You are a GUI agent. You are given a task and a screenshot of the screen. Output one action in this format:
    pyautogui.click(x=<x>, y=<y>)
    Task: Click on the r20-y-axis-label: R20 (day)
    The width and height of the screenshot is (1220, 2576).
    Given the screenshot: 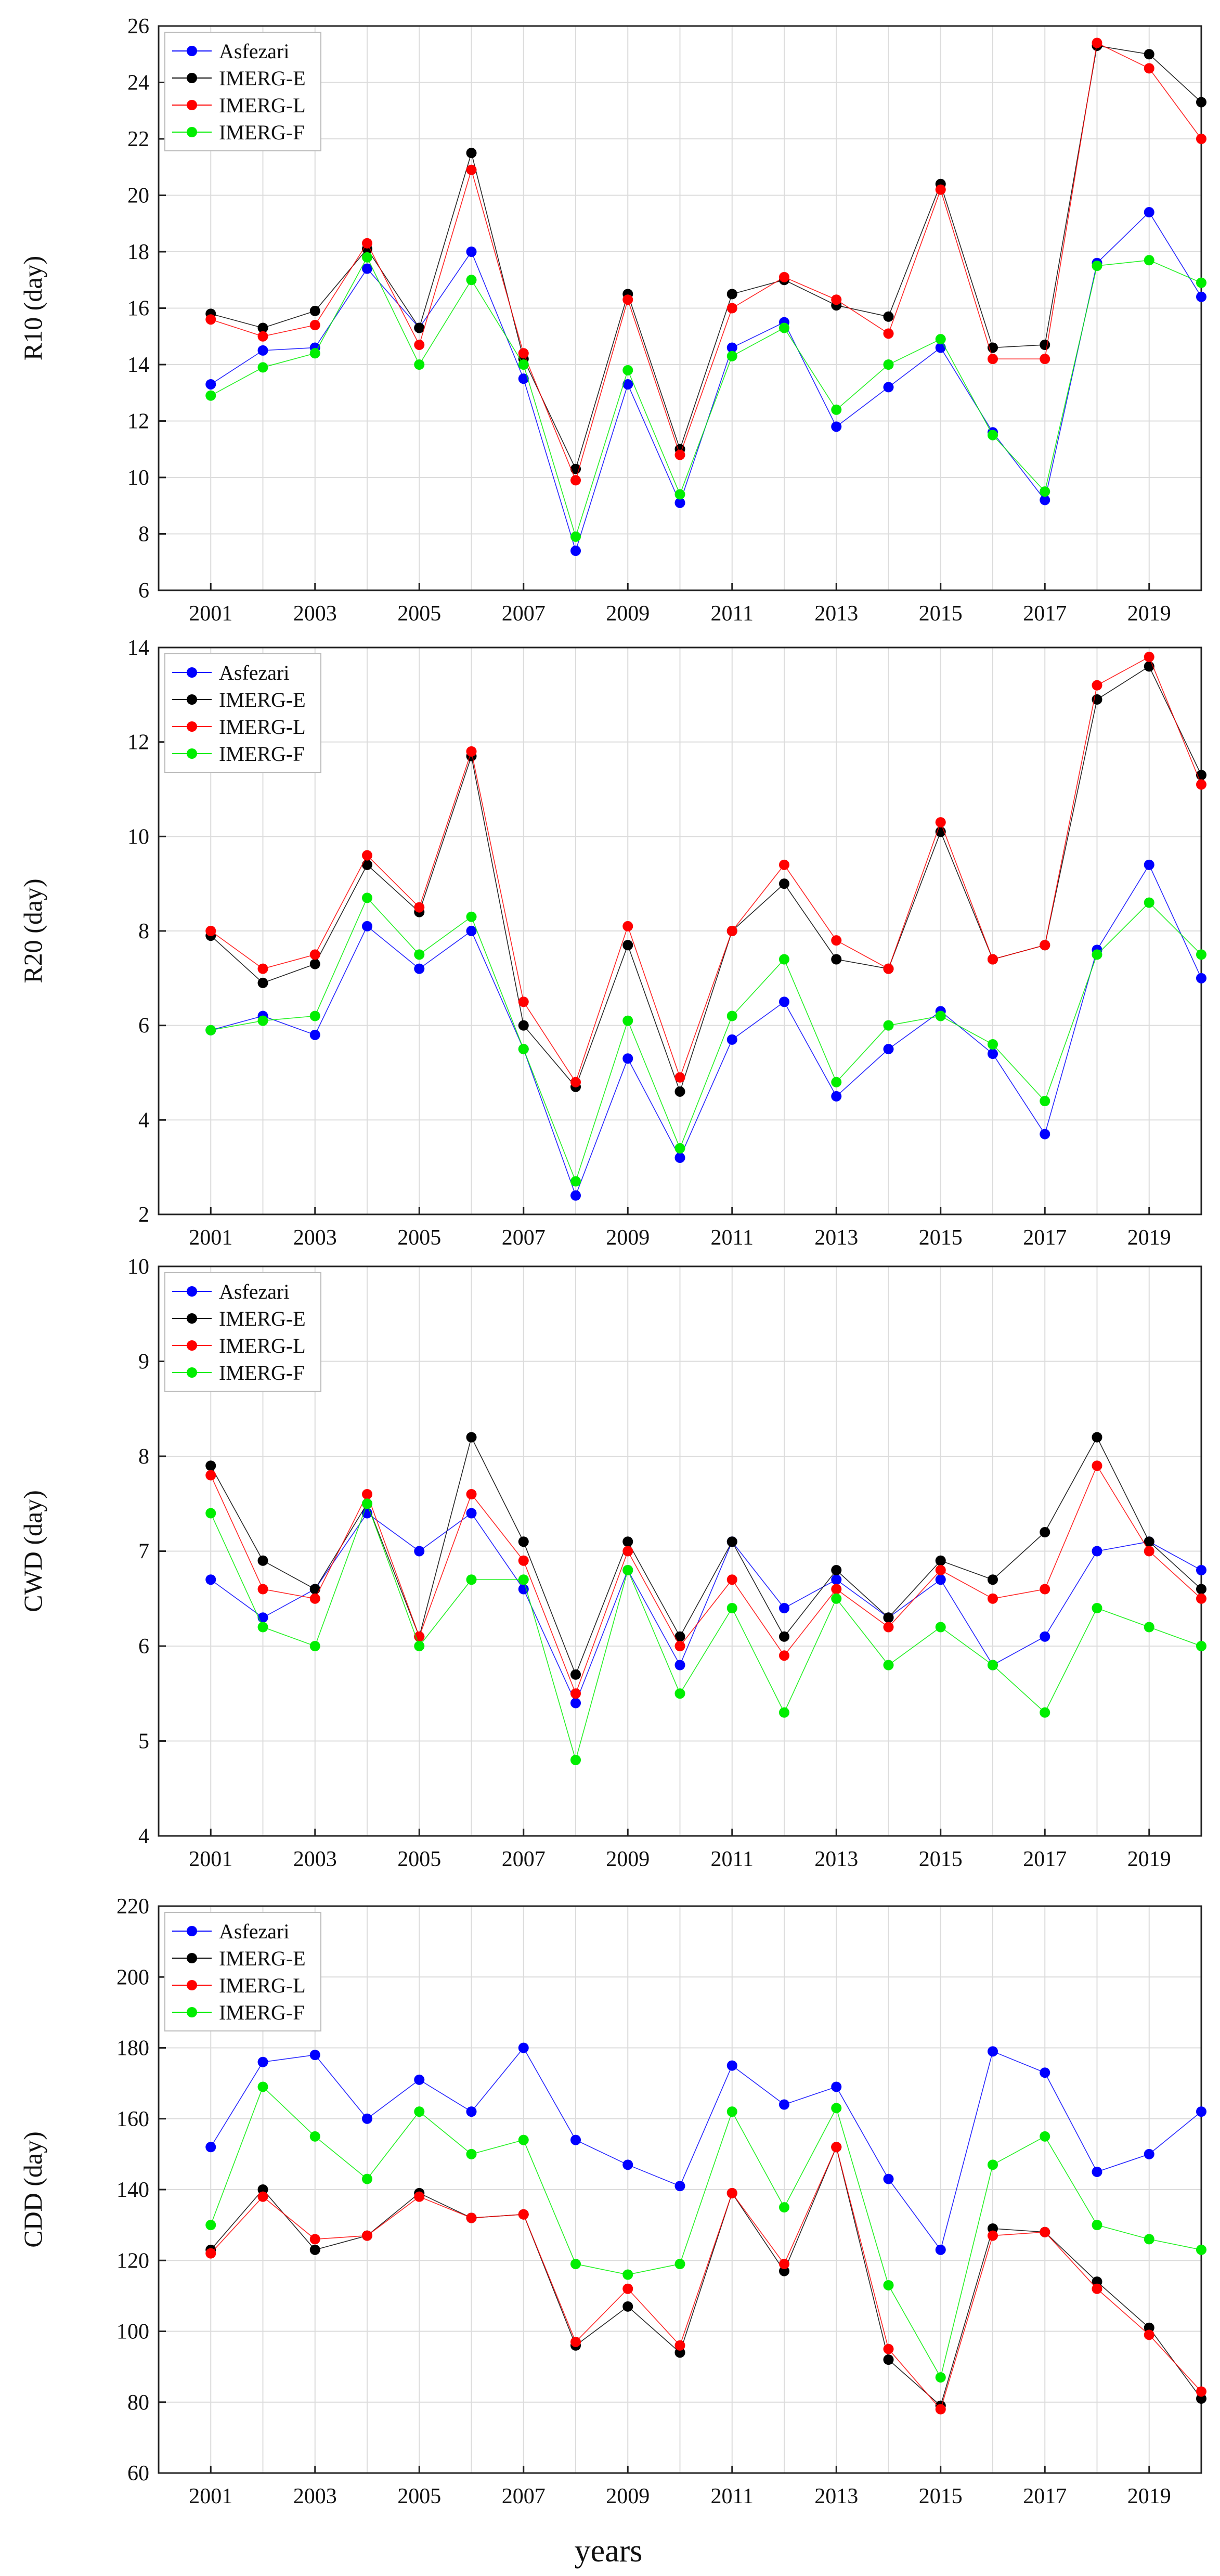 What is the action you would take?
    pyautogui.click(x=33, y=931)
    